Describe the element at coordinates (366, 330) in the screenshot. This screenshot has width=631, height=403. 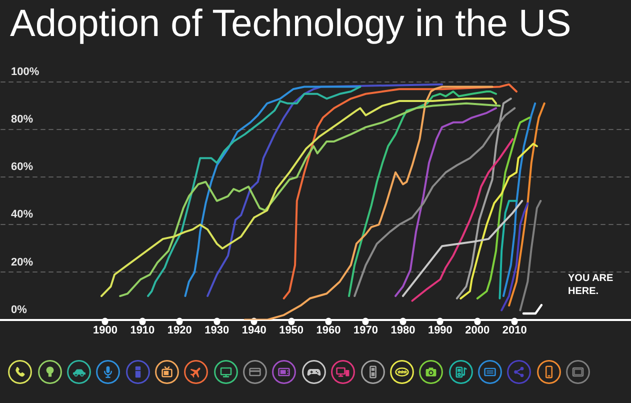
I see `x-tick-label: 1970` at that location.